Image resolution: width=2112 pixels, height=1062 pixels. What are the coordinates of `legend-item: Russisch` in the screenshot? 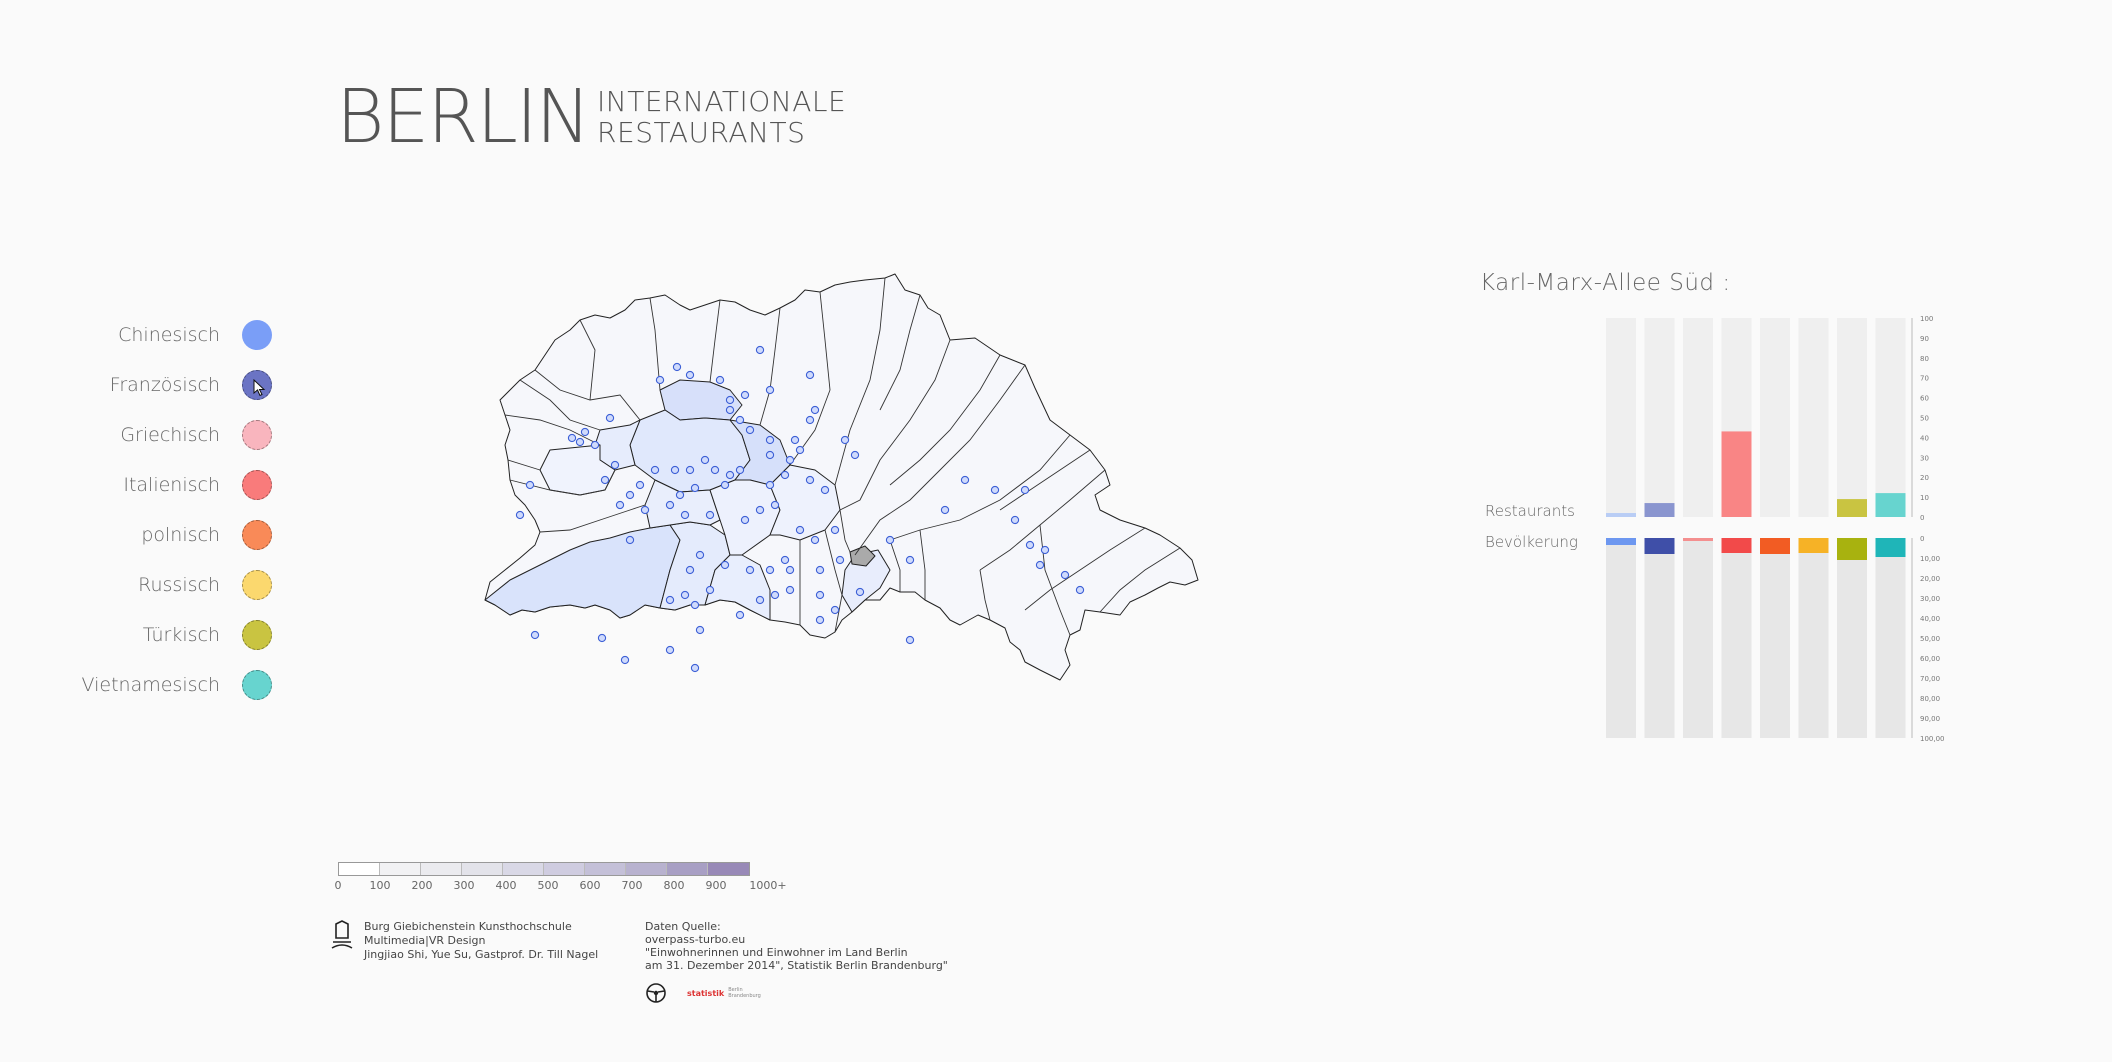 It's located at (160, 585).